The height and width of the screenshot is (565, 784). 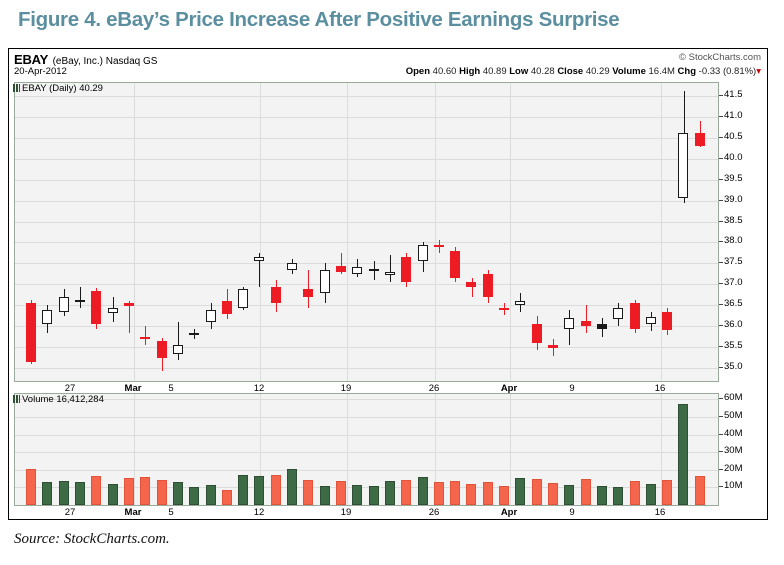 What do you see at coordinates (730, 433) in the screenshot?
I see `volume-y-tick-label: 40M` at bounding box center [730, 433].